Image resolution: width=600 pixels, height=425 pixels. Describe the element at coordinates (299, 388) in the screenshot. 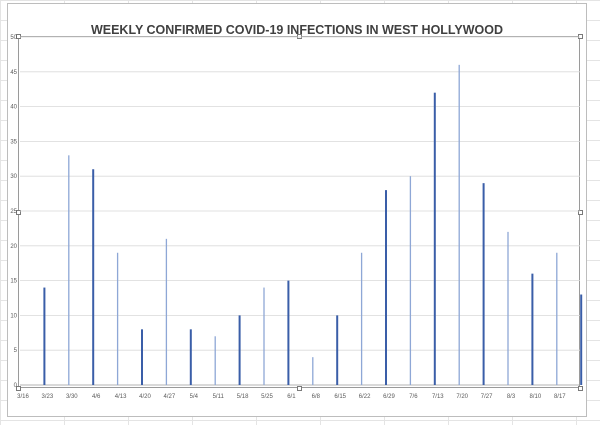

I see `resize-handle-bottom` at that location.